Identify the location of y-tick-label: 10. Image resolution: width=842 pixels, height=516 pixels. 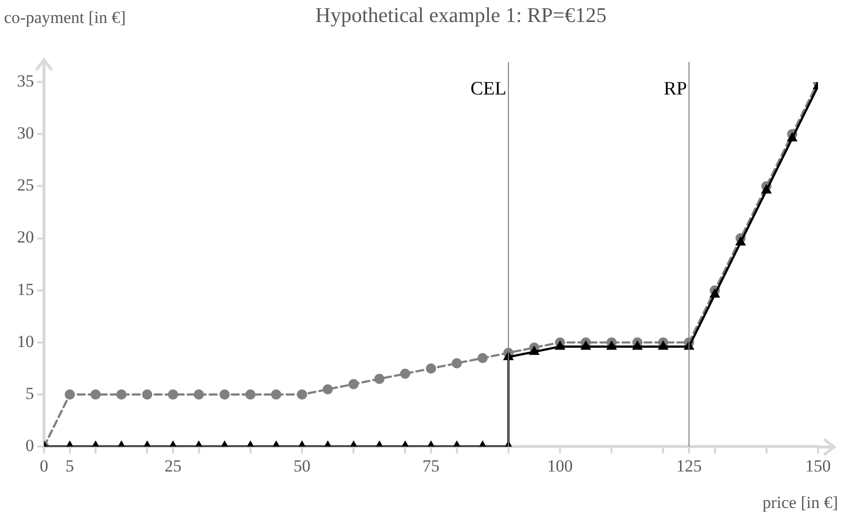
(25, 341).